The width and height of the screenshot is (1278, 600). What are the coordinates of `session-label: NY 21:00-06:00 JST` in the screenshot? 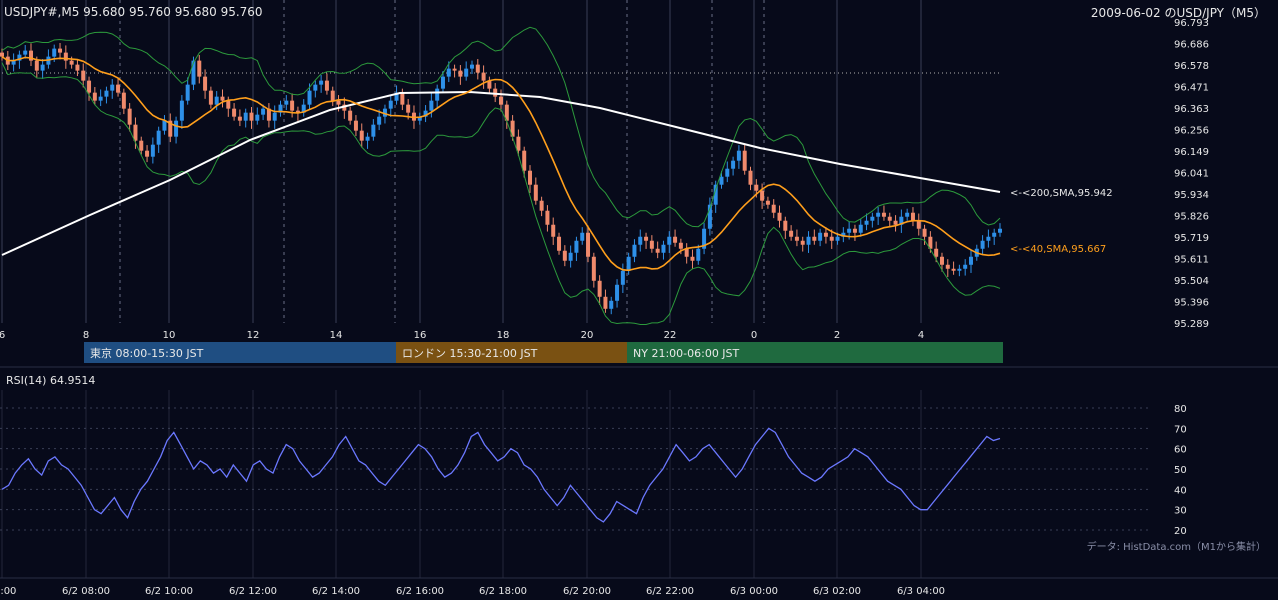 It's located at (686, 353).